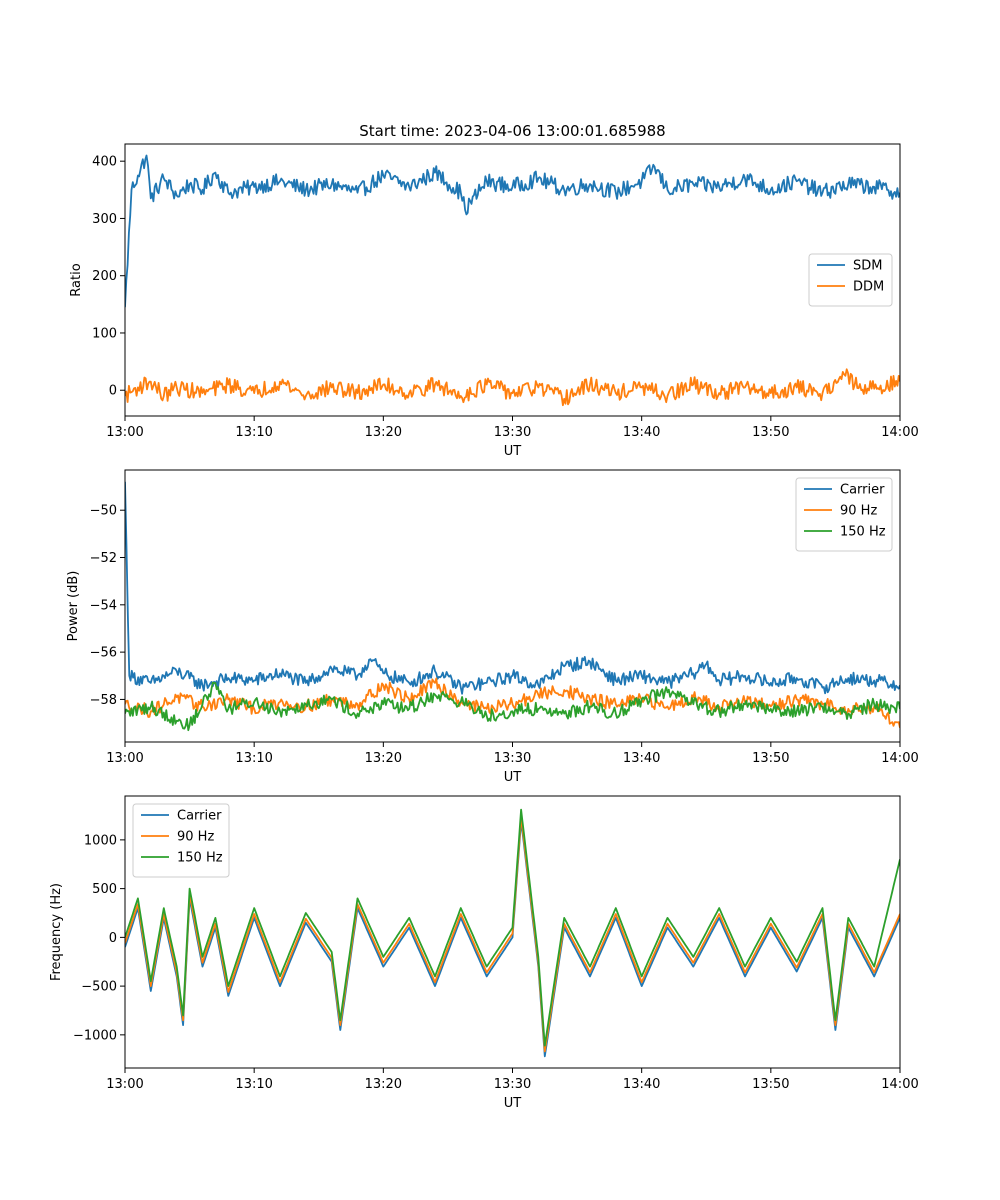 This screenshot has width=1000, height=1200. What do you see at coordinates (512, 131) in the screenshot?
I see `figure-title: Start time: 2023-04-06 13:00:01.685988` at bounding box center [512, 131].